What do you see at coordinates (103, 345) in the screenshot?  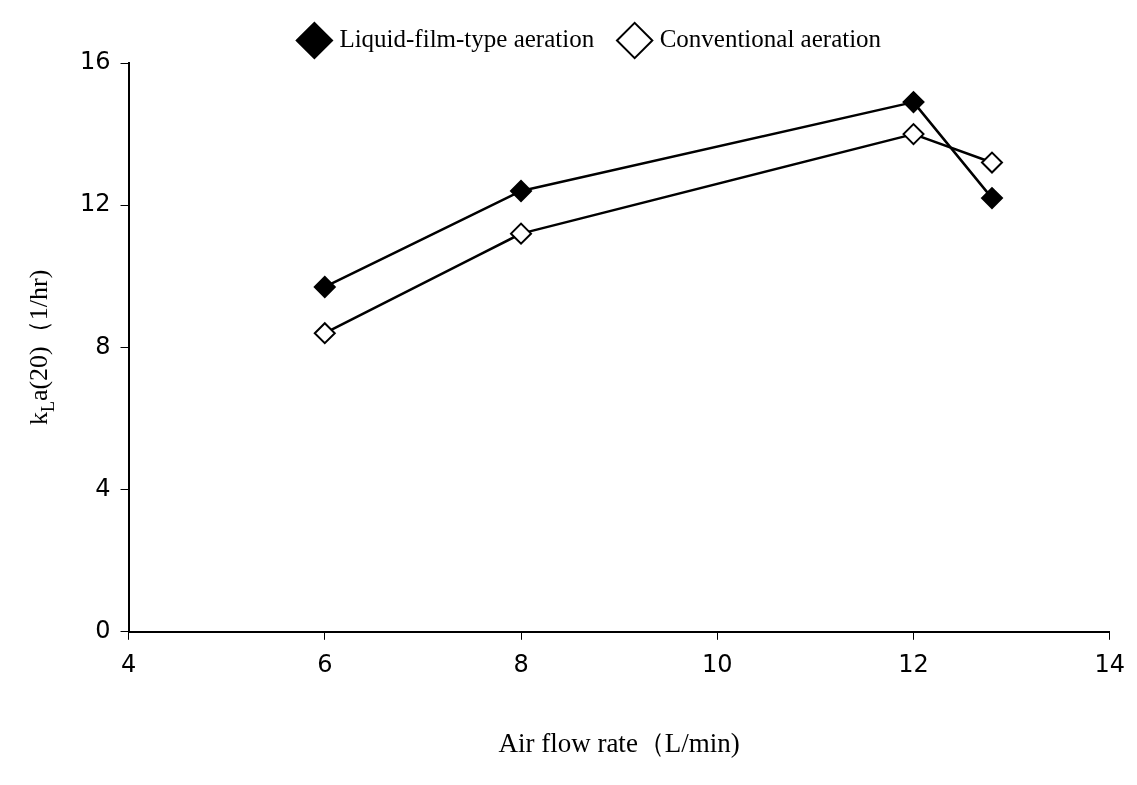 I see `y-tick-label: 8` at bounding box center [103, 345].